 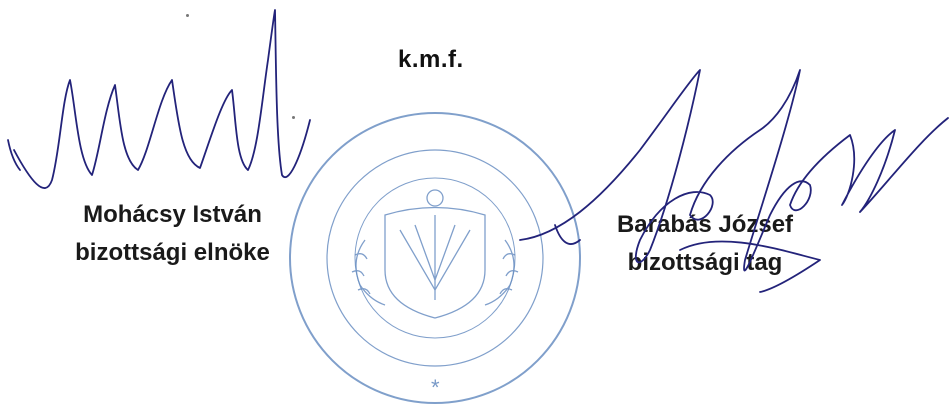 What do you see at coordinates (705, 244) in the screenshot?
I see `signatory-right: Barabás József bizottsági tag` at bounding box center [705, 244].